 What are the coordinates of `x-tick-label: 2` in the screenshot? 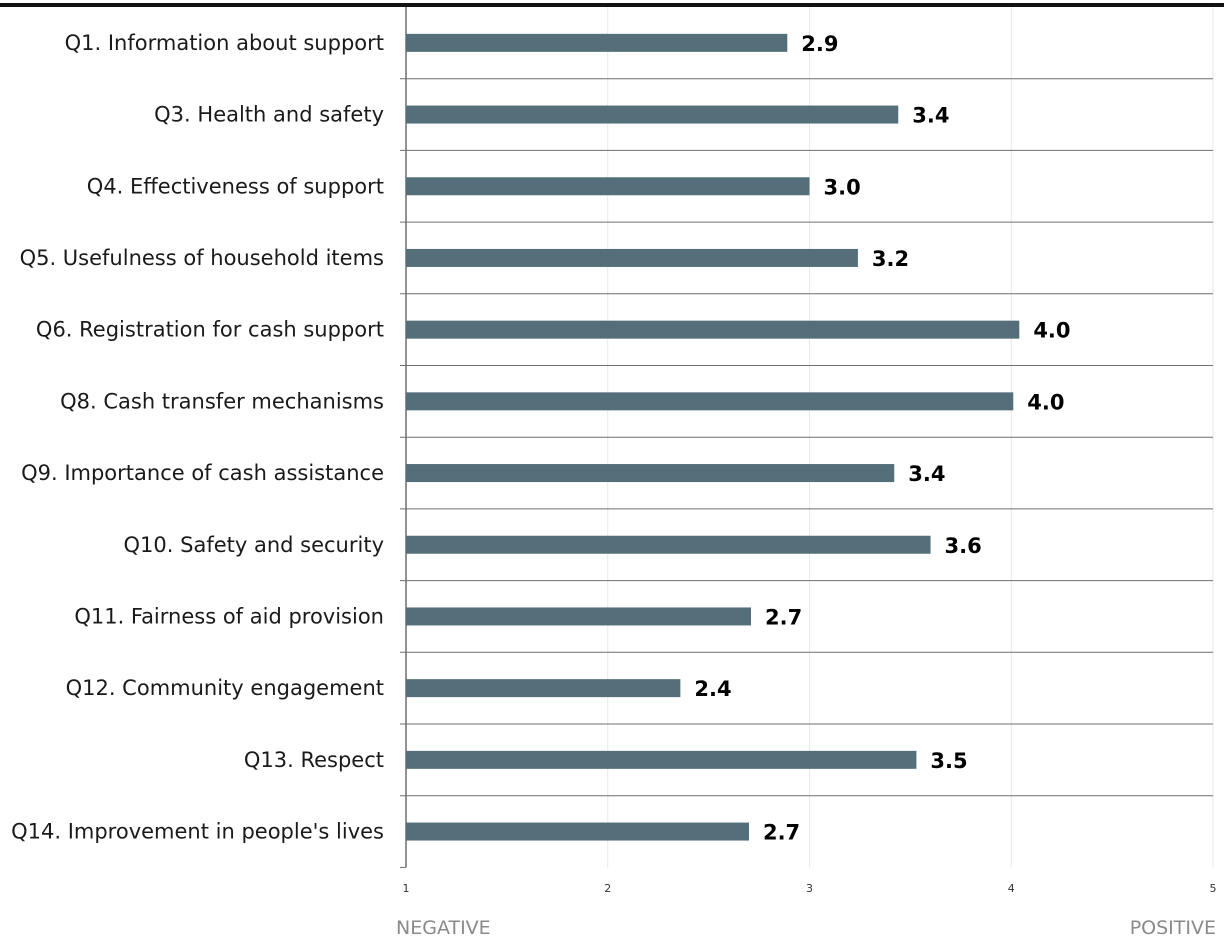 It's located at (607, 888).